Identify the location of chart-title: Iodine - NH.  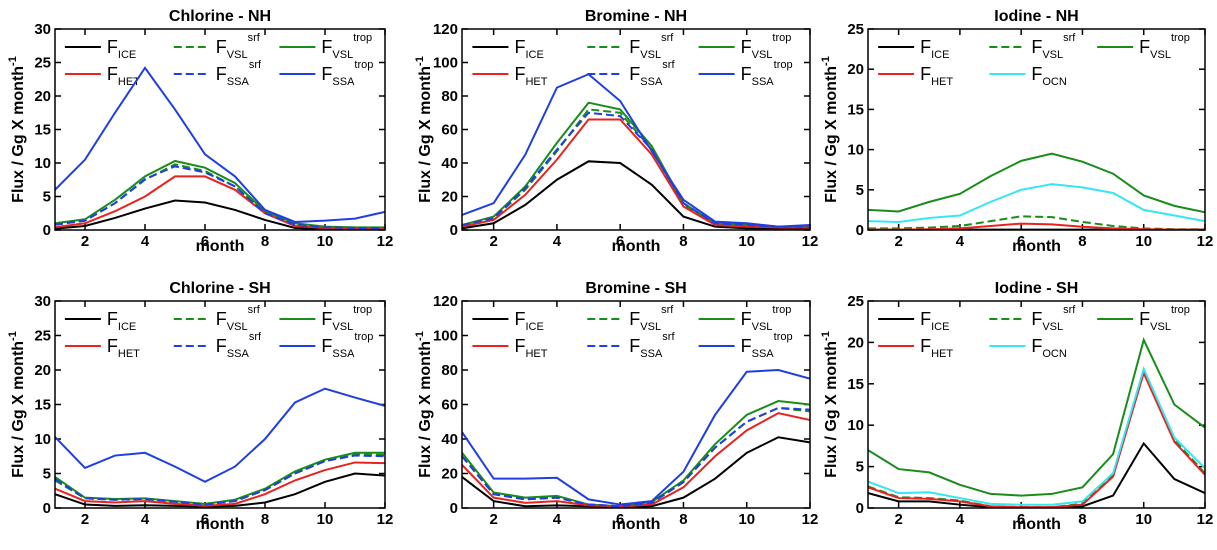
(1036, 16).